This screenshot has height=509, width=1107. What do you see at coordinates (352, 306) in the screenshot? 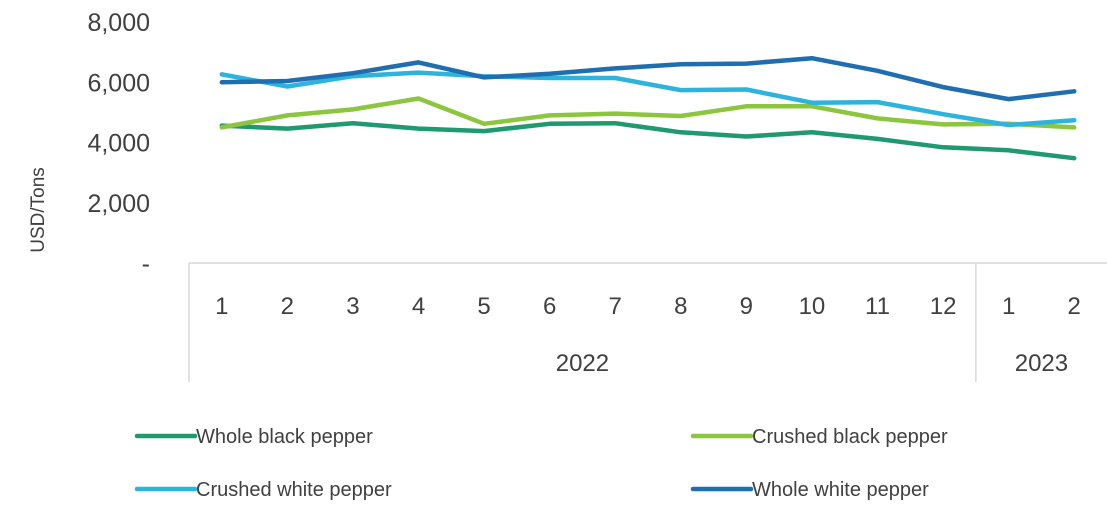
I see `x-tick-label: 3` at bounding box center [352, 306].